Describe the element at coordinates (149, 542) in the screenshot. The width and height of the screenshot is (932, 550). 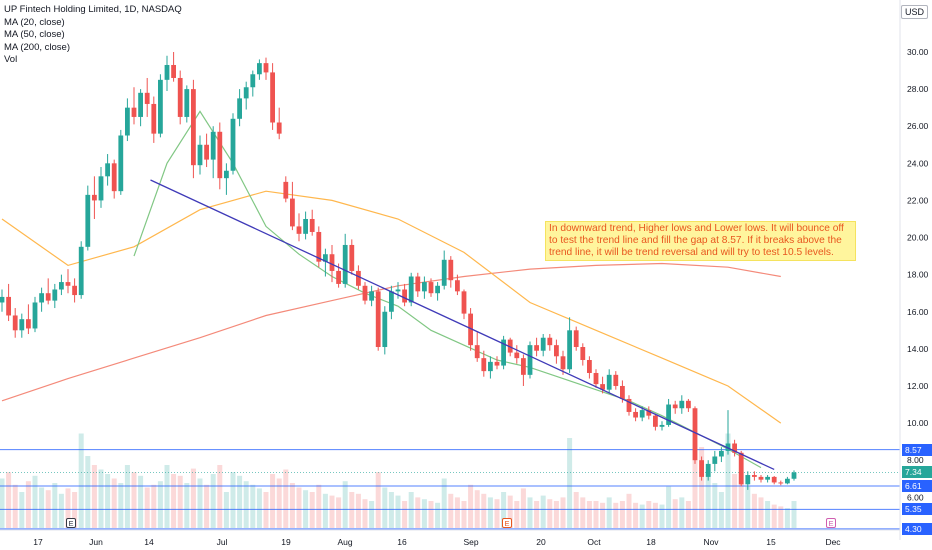
I see `x-tick-label: 14` at that location.